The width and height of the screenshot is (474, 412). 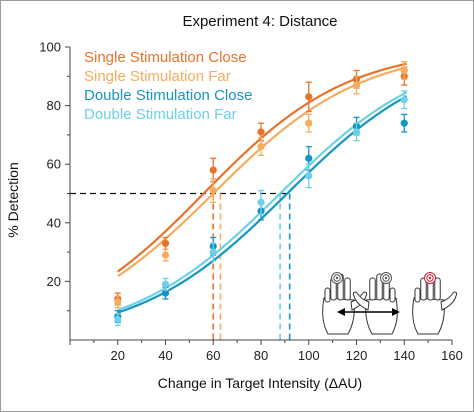 I want to click on x-tick-label: 120, so click(x=357, y=355).